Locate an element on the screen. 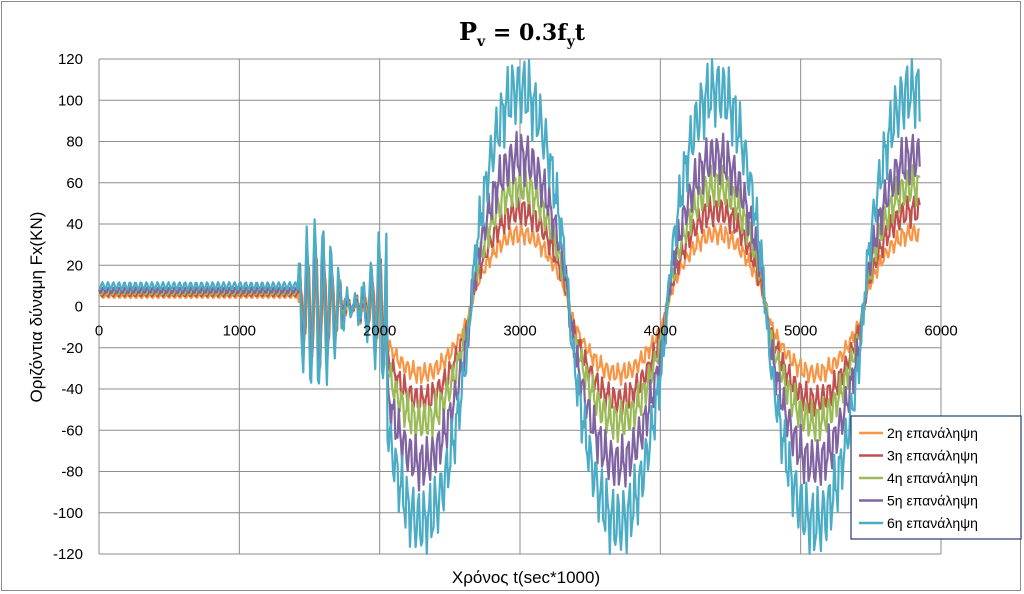 Image resolution: width=1024 pixels, height=594 pixels. x-tick-labels: 0 1000 2000 3000 4000 5000 6000 is located at coordinates (526, 331).